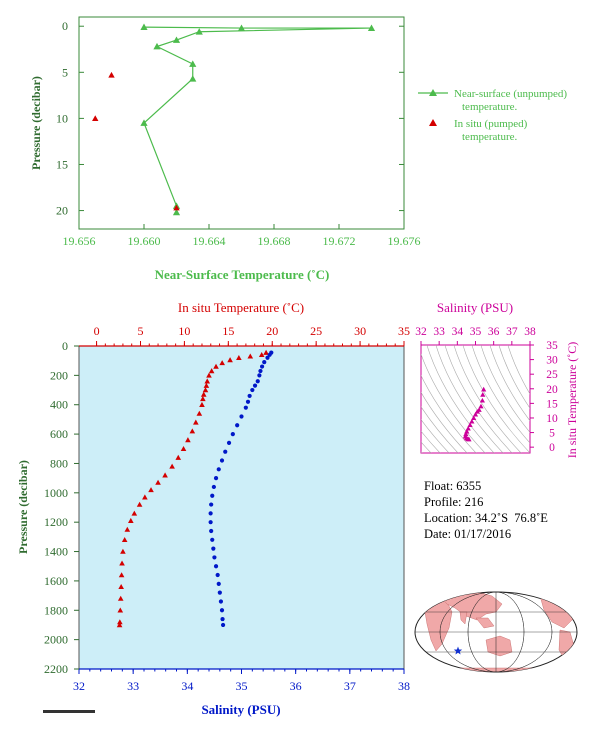  What do you see at coordinates (496, 632) in the screenshot?
I see `map-graticule` at bounding box center [496, 632].